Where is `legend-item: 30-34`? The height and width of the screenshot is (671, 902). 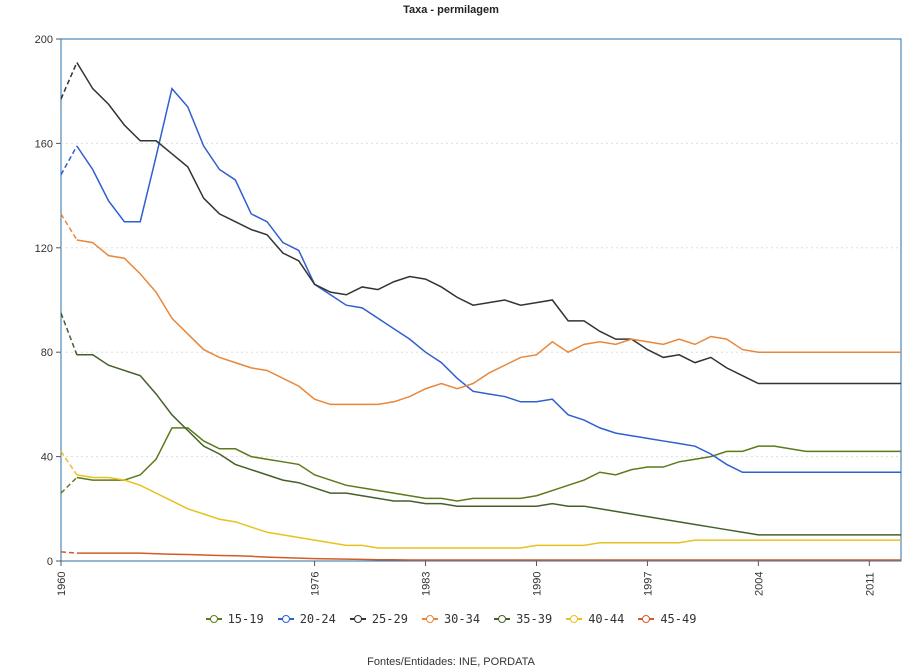 legend-item: 30-34 is located at coordinates (451, 619).